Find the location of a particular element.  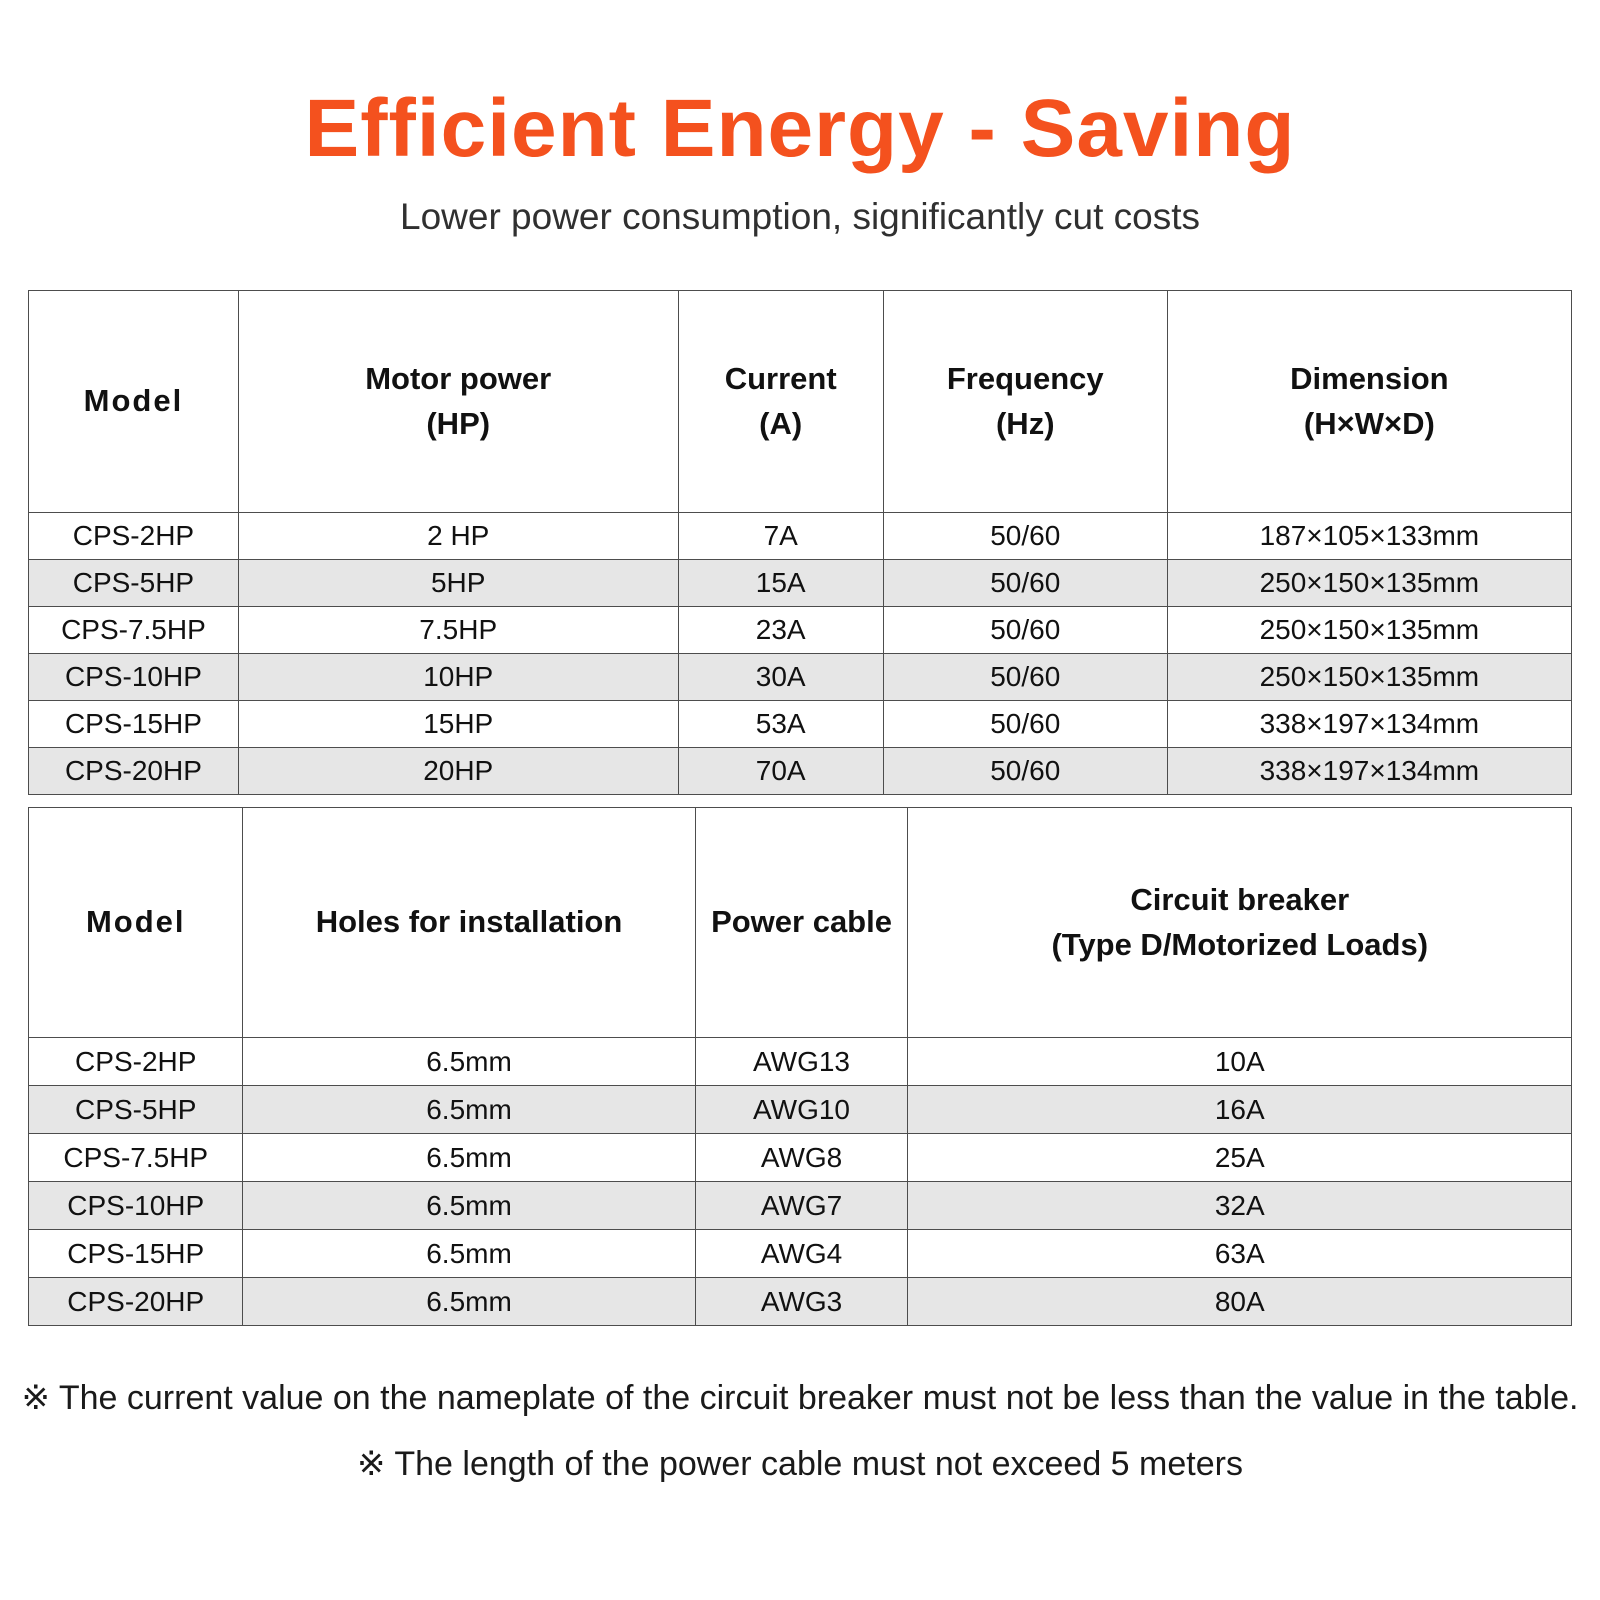

table-row: CPS-2HP 6.5mm AWG13 10A is located at coordinates (799, 1061).